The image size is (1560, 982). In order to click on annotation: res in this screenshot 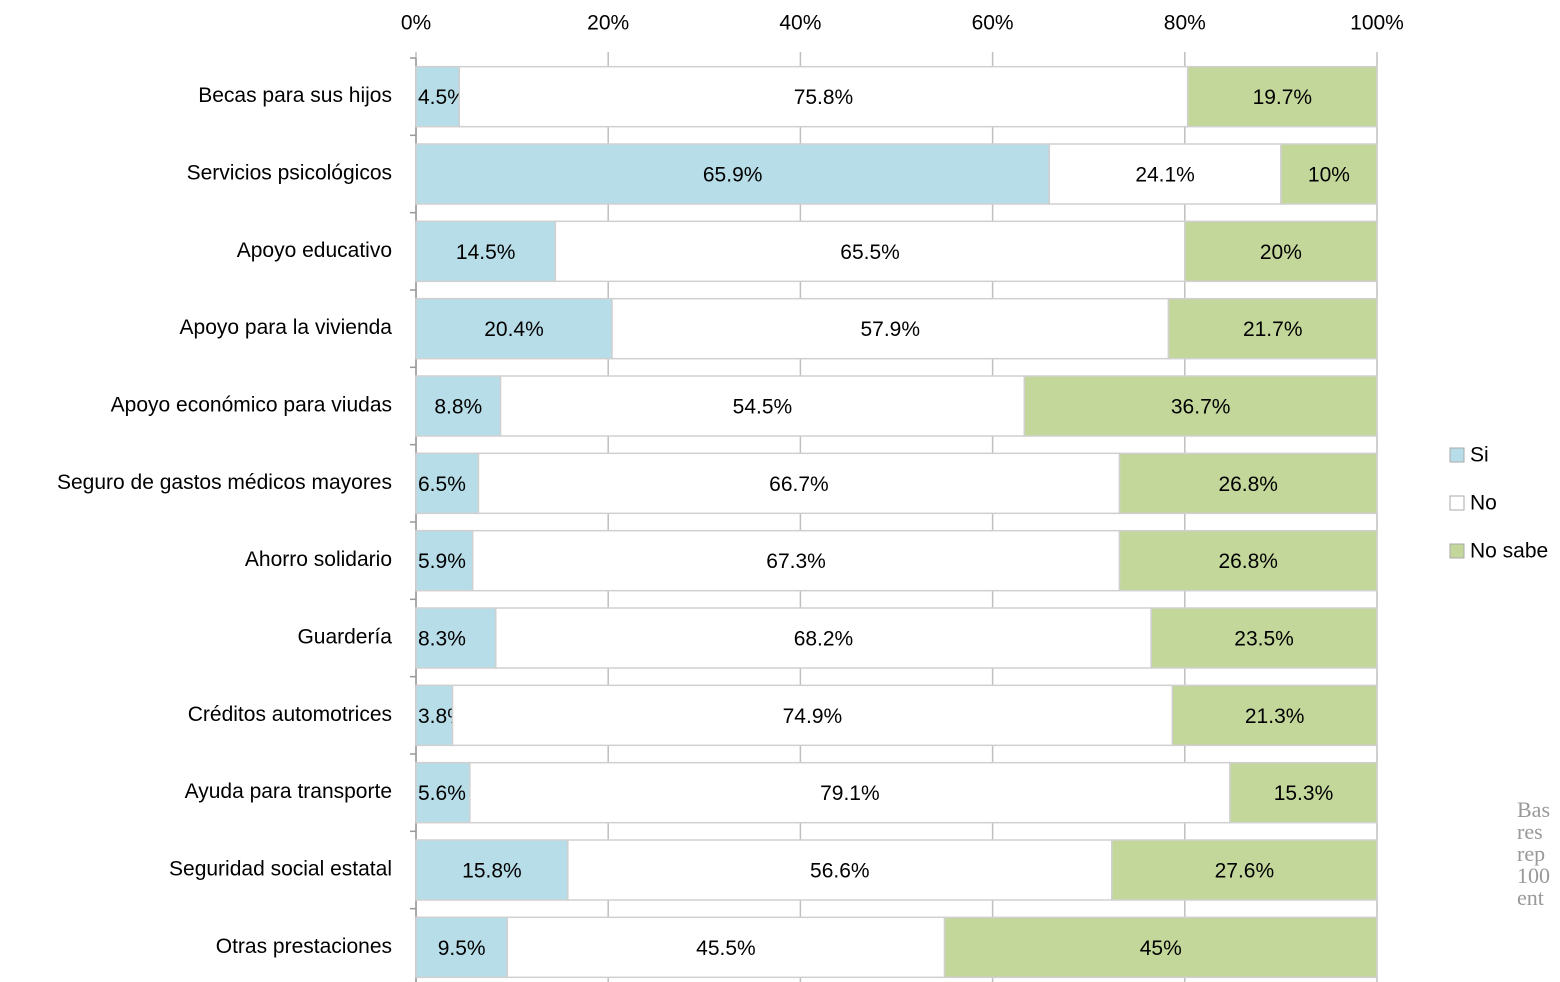, I will do `click(1530, 831)`.